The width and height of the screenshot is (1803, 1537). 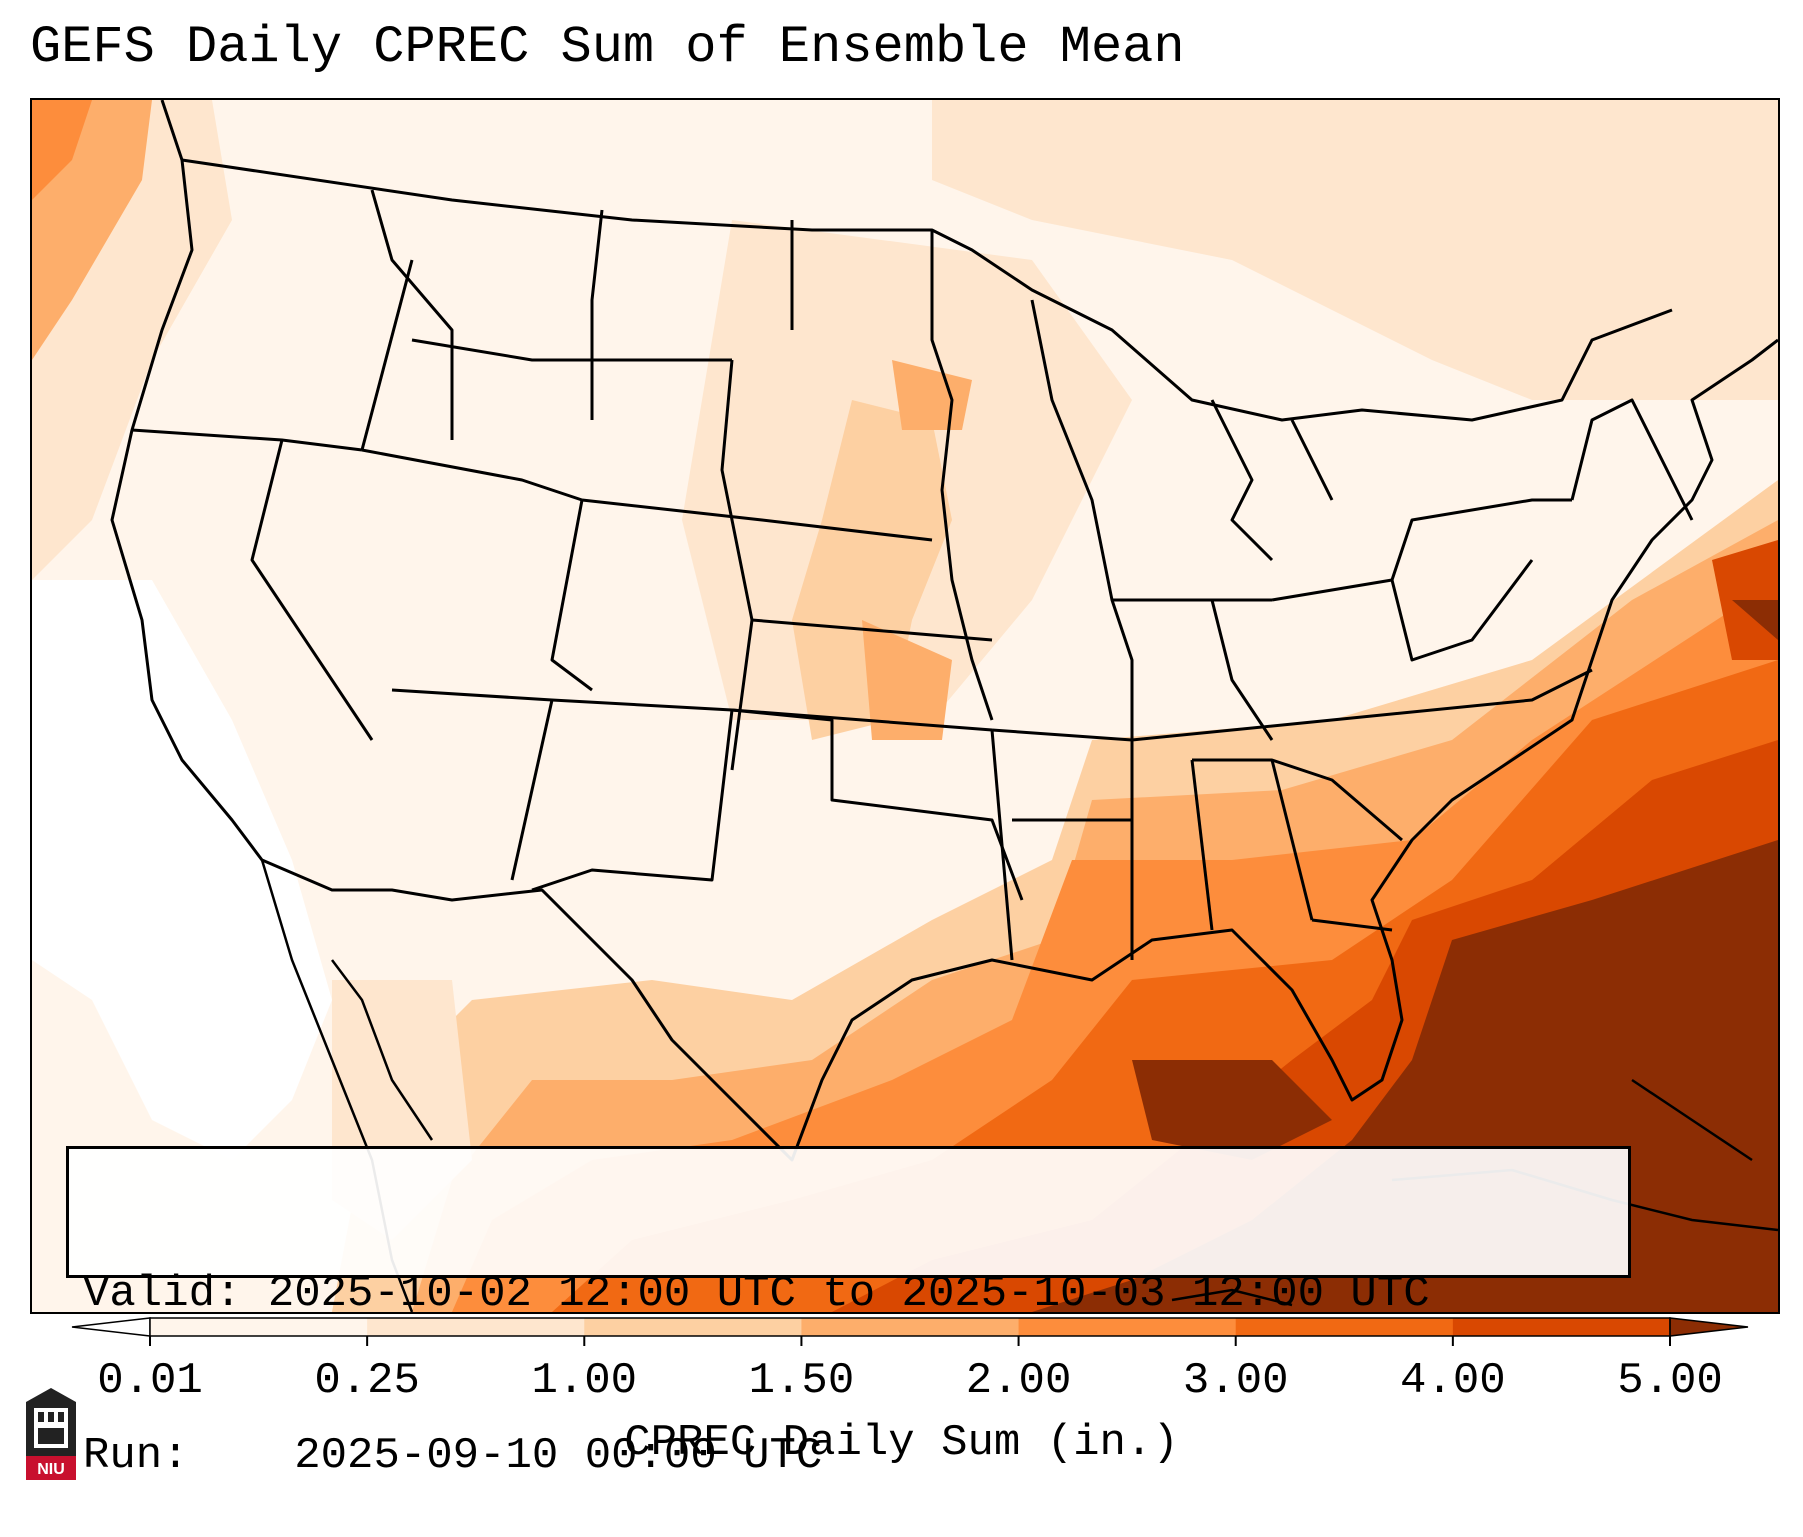 What do you see at coordinates (607, 47) in the screenshot?
I see `map-title: GEFS Daily CPREC Sum of Ensemble Mean` at bounding box center [607, 47].